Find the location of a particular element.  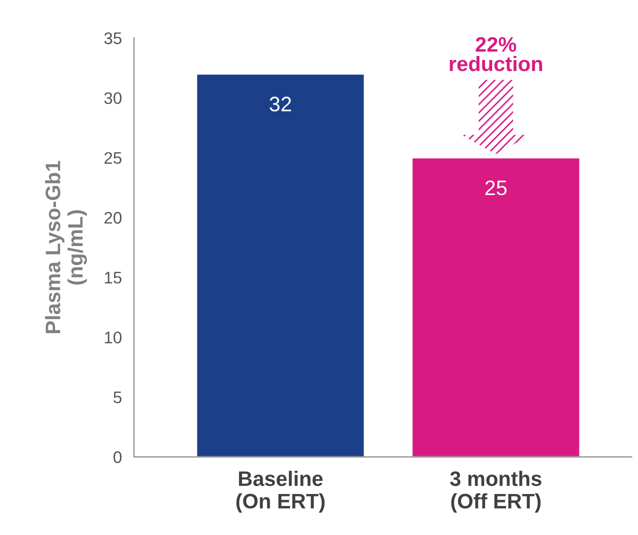

y-tick-label: 30 is located at coordinates (113, 98).